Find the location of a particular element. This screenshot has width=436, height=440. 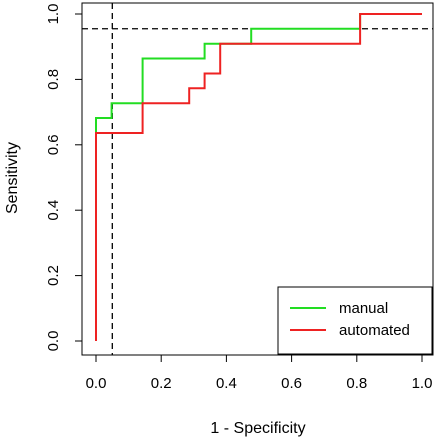

y-axis-title: Sensitivity is located at coordinates (12, 178).